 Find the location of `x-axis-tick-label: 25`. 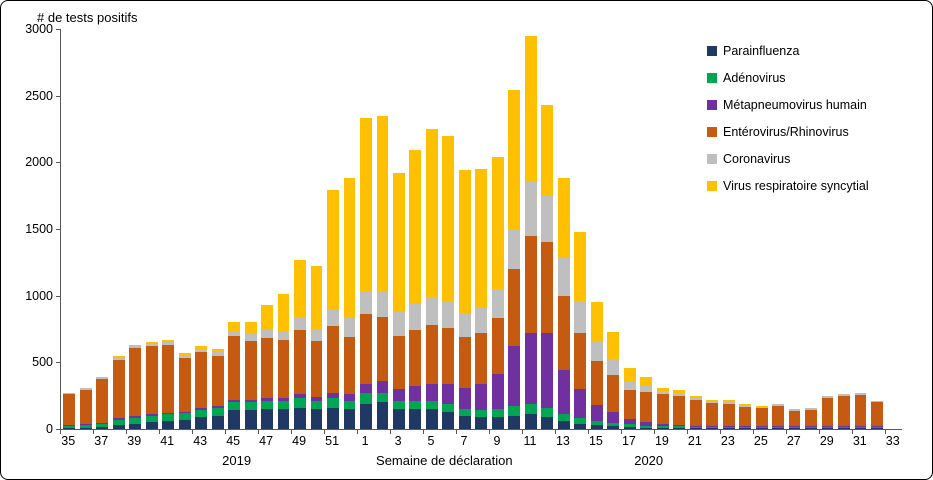

x-axis-tick-label: 25 is located at coordinates (760, 441).